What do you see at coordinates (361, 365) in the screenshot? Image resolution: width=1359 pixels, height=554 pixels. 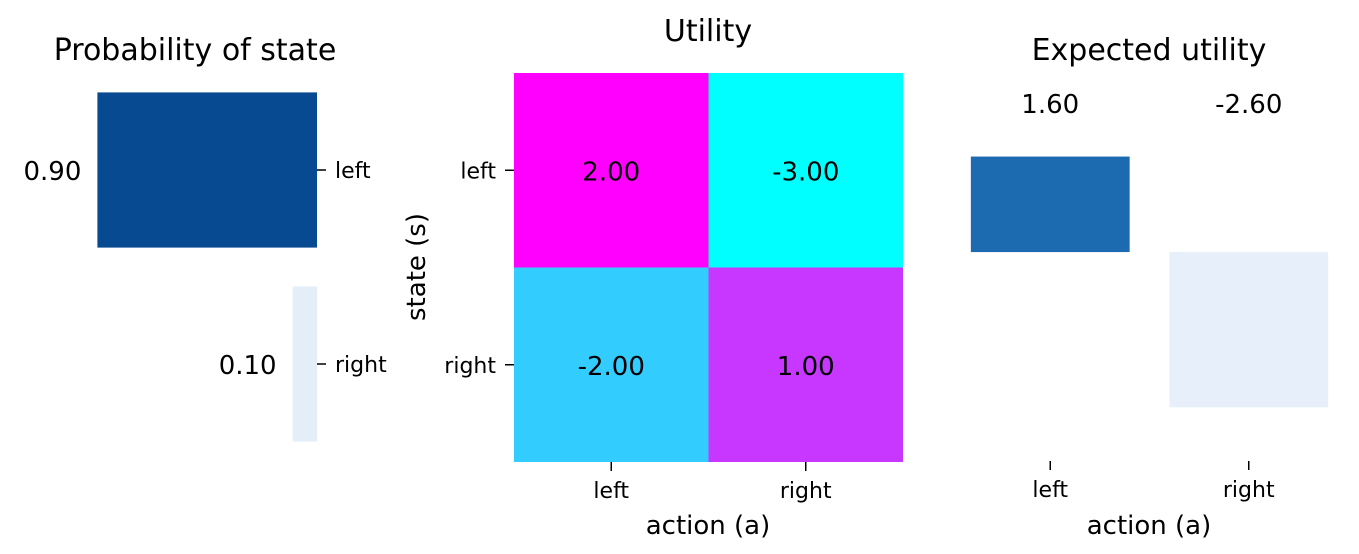 I see `probability-tick-label-right: right` at bounding box center [361, 365].